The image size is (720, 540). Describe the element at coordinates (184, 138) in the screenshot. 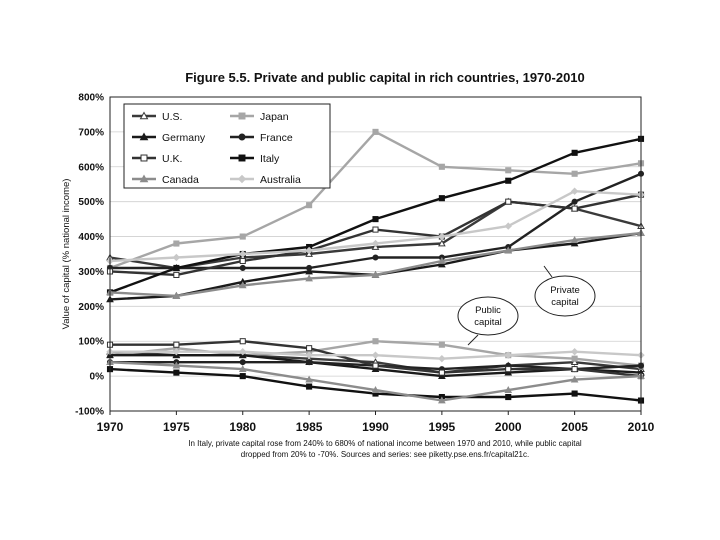

I see `legend-label-germany: Germany` at that location.